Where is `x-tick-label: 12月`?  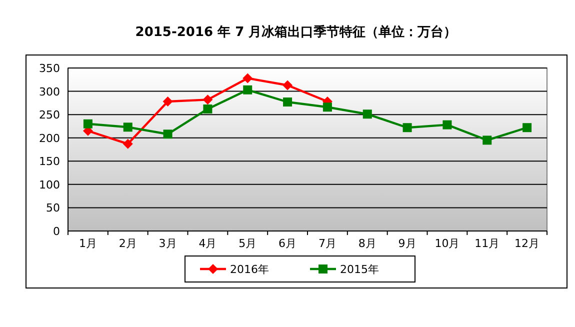 x-tick-label: 12月 is located at coordinates (527, 243).